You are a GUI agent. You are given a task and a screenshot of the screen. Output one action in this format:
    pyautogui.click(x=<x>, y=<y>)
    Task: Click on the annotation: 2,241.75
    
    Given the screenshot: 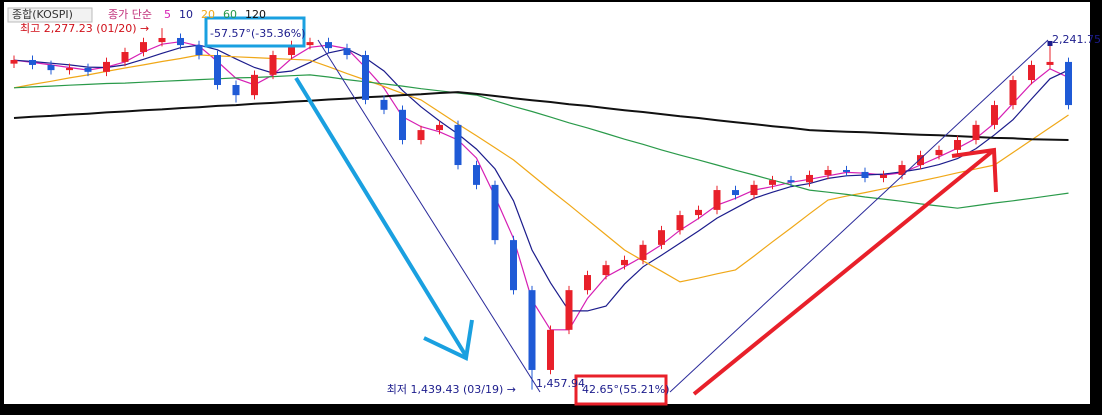 What is the action you would take?
    pyautogui.click(x=1076, y=39)
    